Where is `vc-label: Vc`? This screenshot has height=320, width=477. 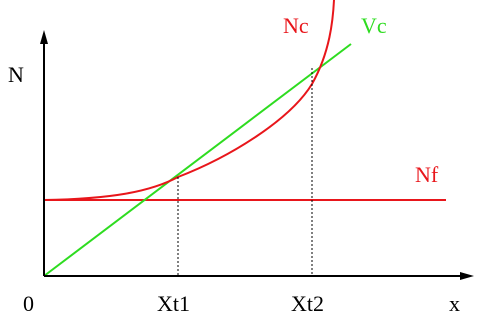
vc-label: Vc is located at coordinates (374, 25).